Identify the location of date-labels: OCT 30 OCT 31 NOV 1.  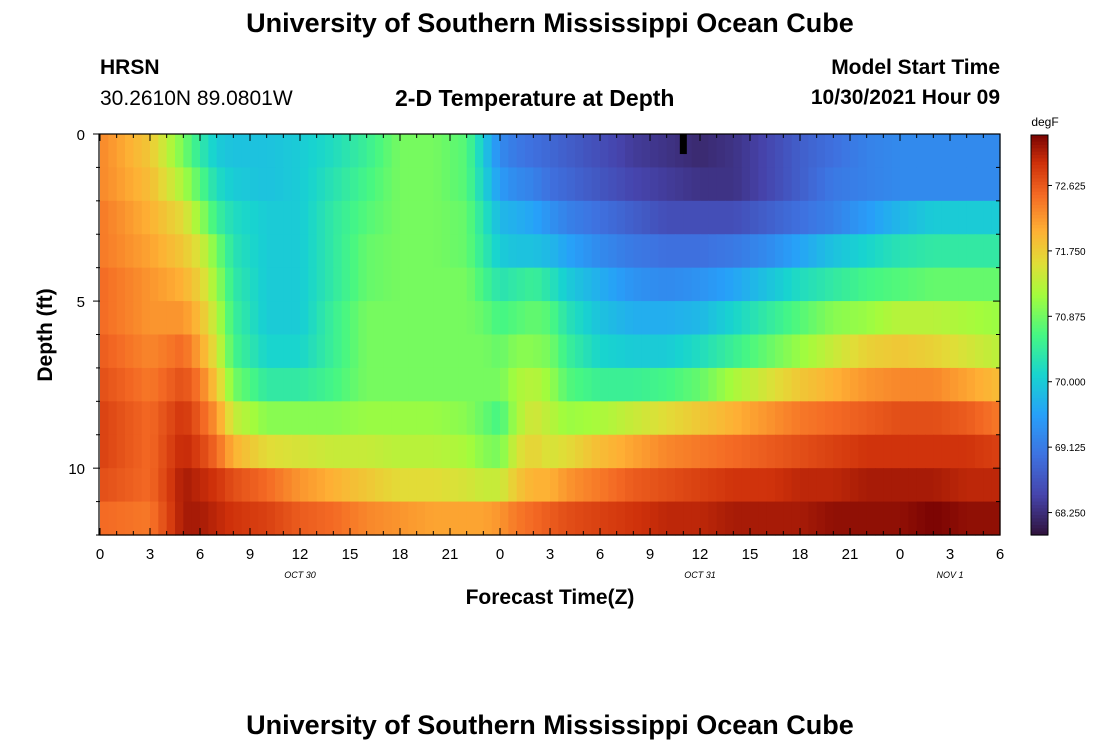
(623, 575).